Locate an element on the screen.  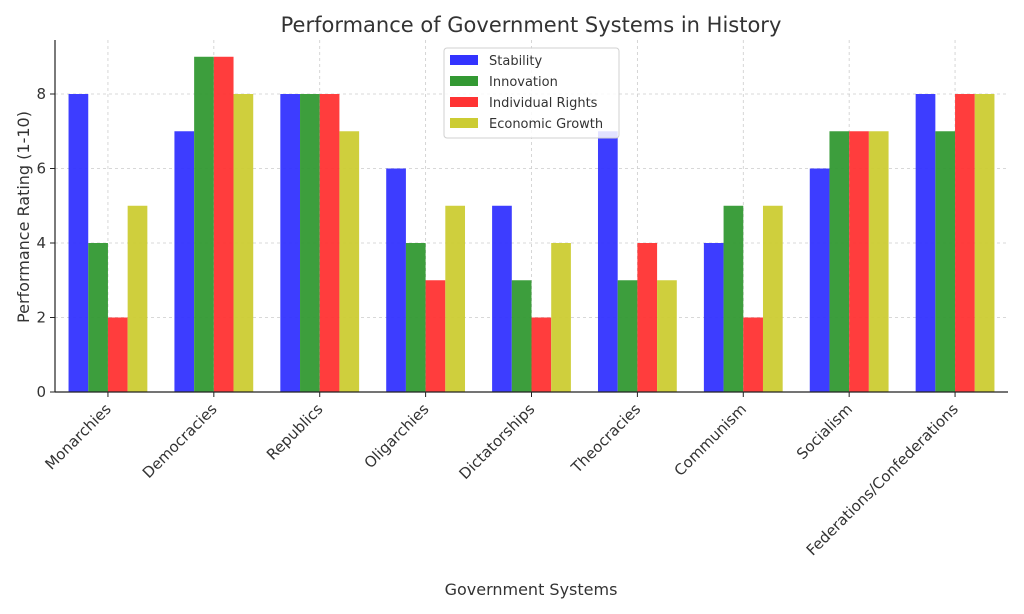
y-tick-label: 2 is located at coordinates (41, 318).